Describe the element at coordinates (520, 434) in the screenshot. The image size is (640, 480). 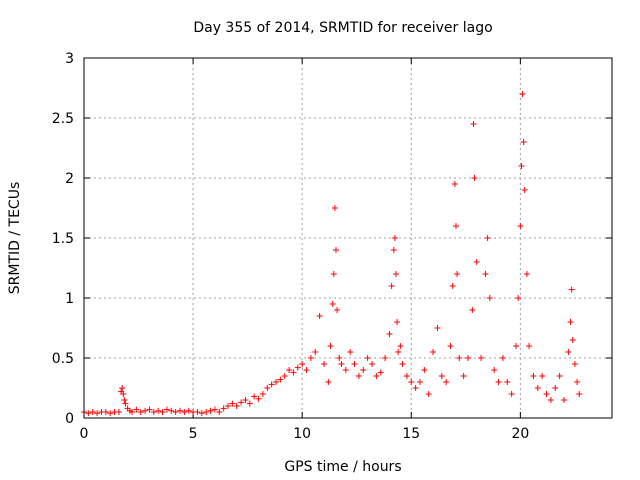
I see `x-tick-label: 20` at that location.